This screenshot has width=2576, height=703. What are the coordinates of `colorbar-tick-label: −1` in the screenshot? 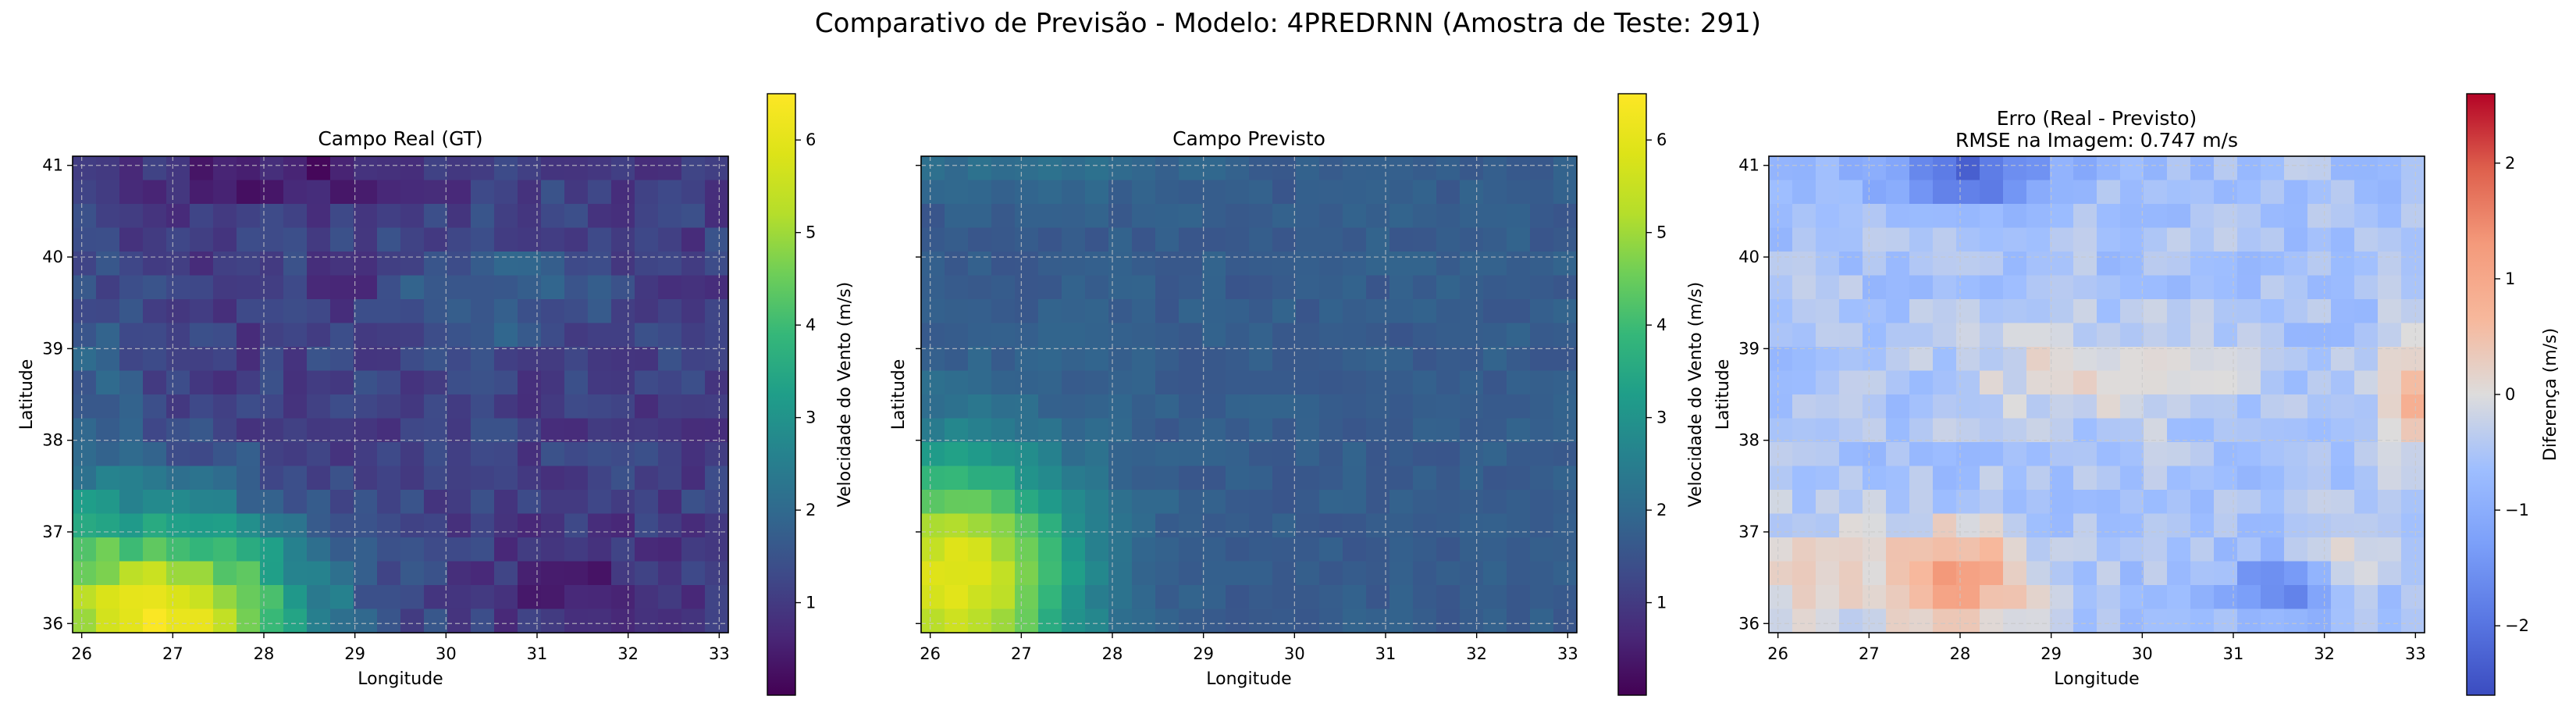 It's located at (2517, 510).